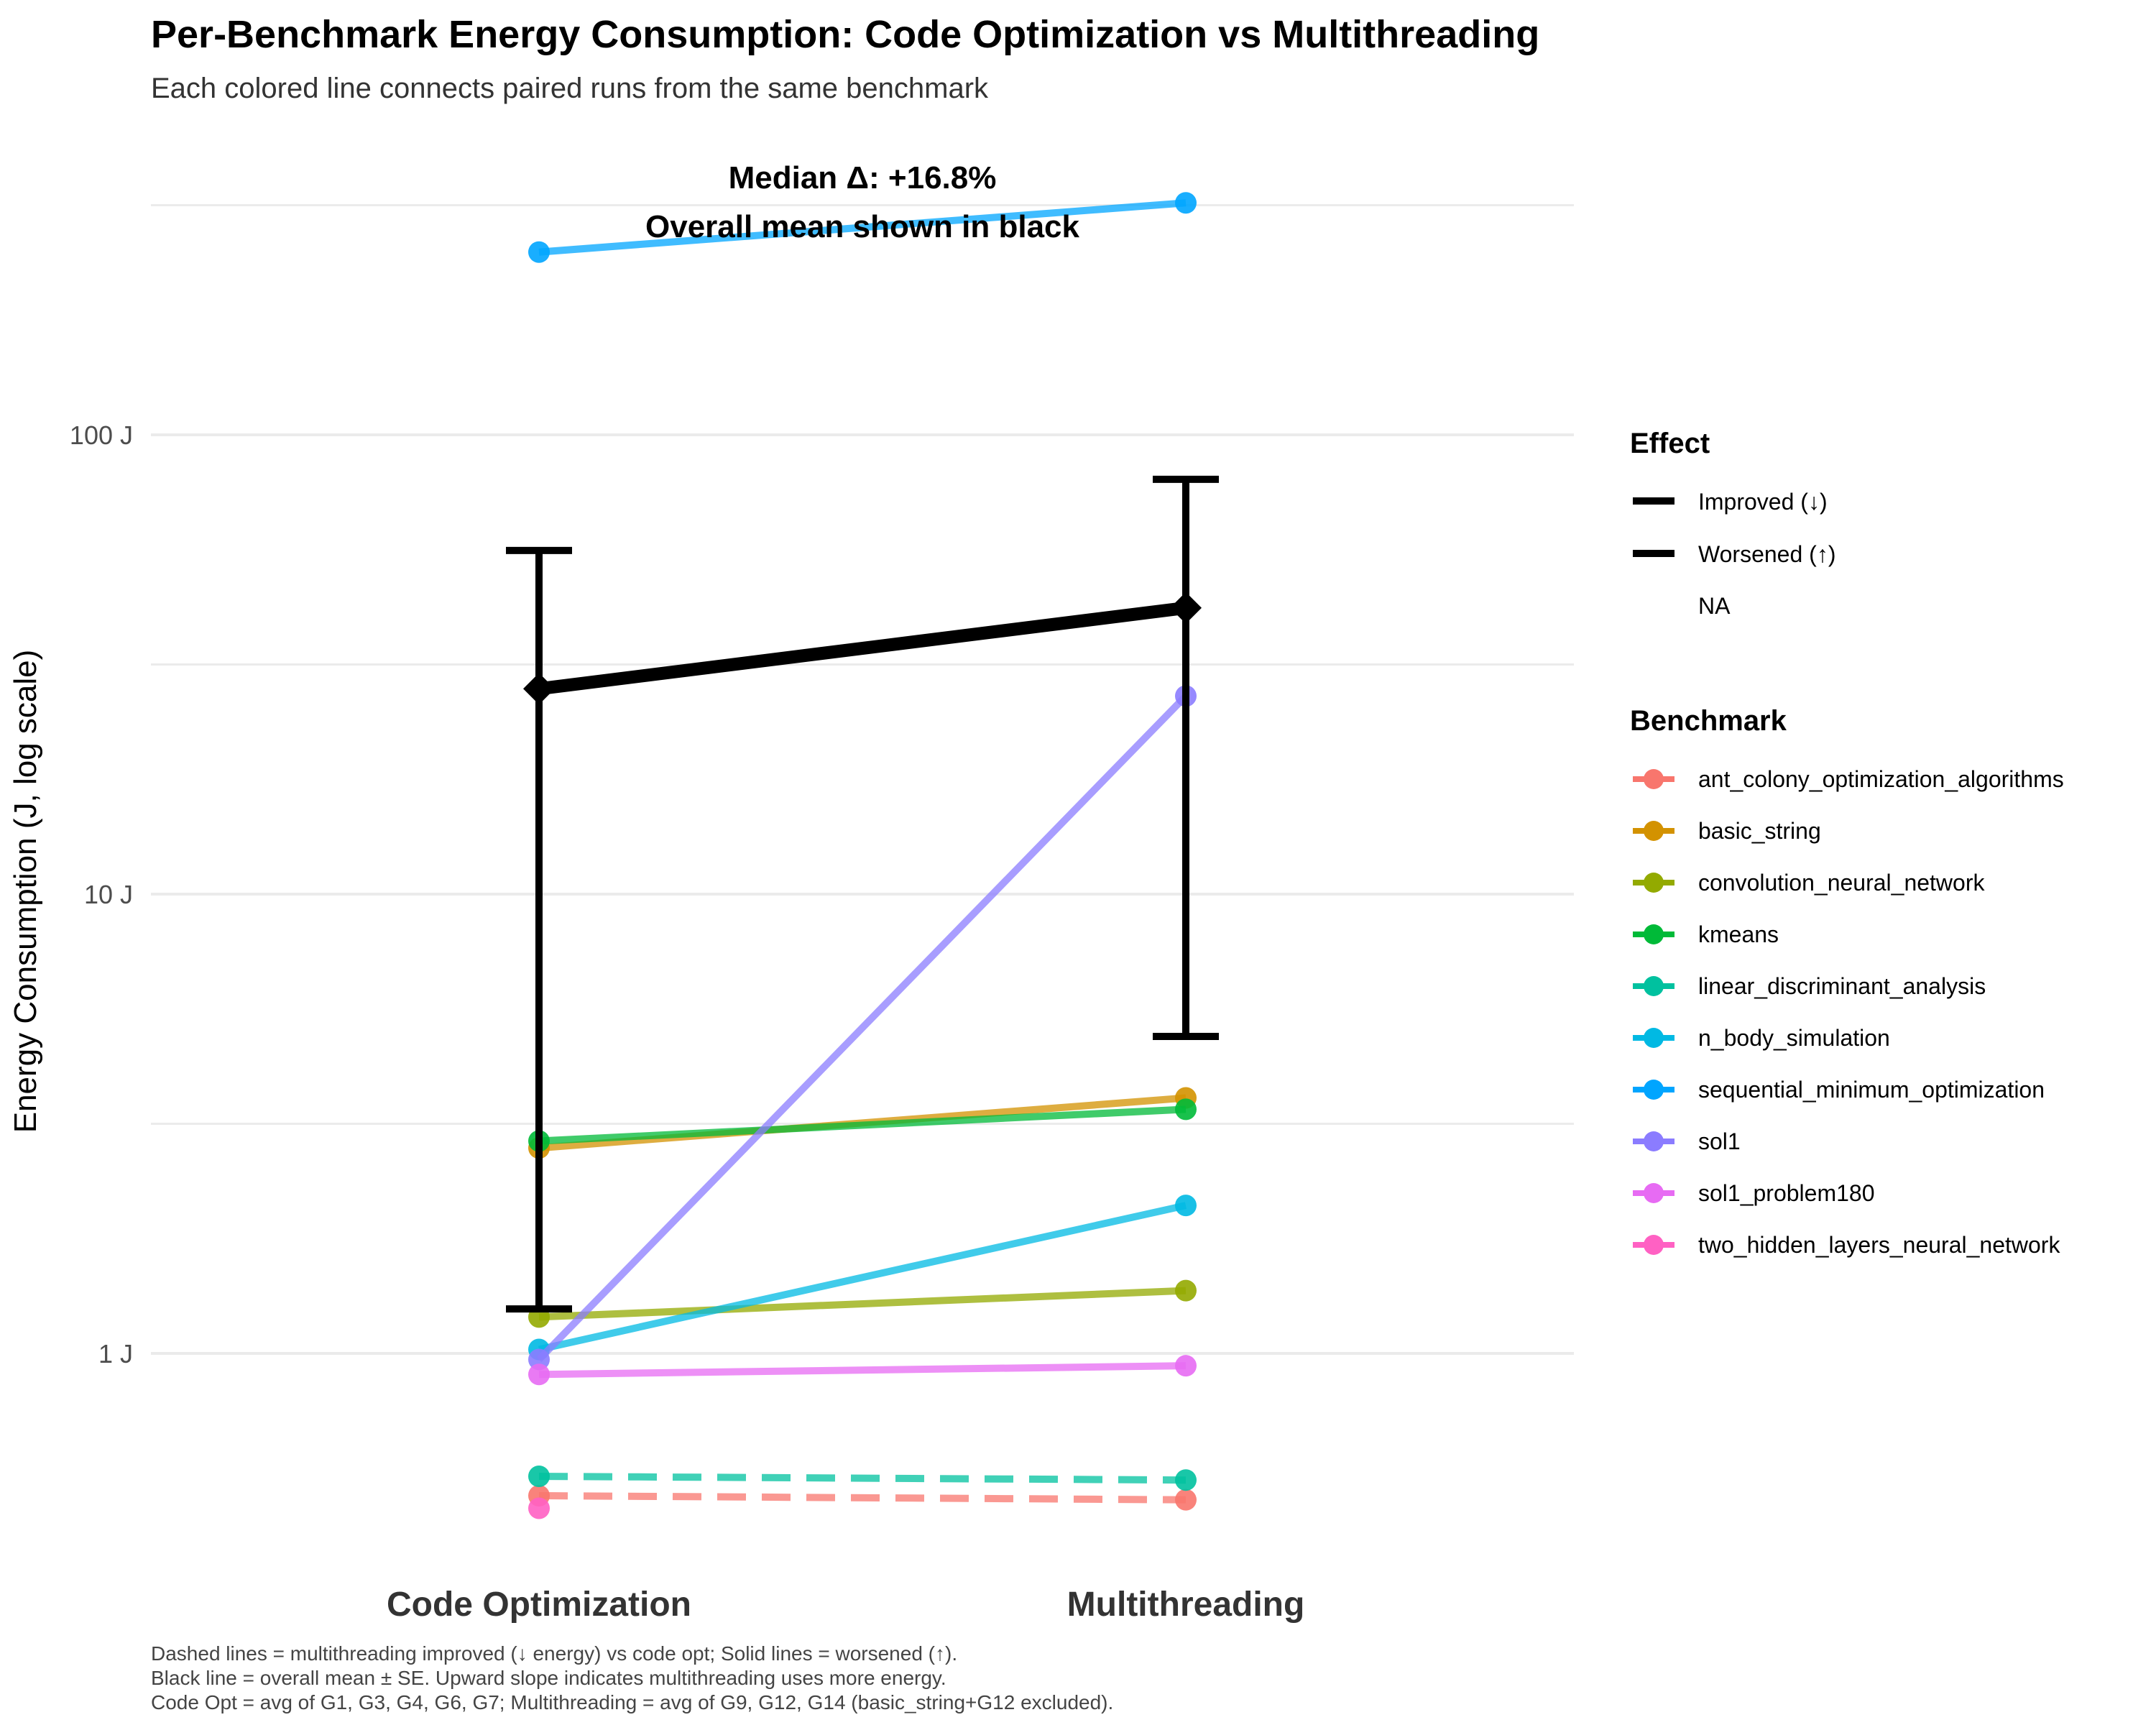  I want to click on legend-item-label: sol1, so click(1719, 1141).